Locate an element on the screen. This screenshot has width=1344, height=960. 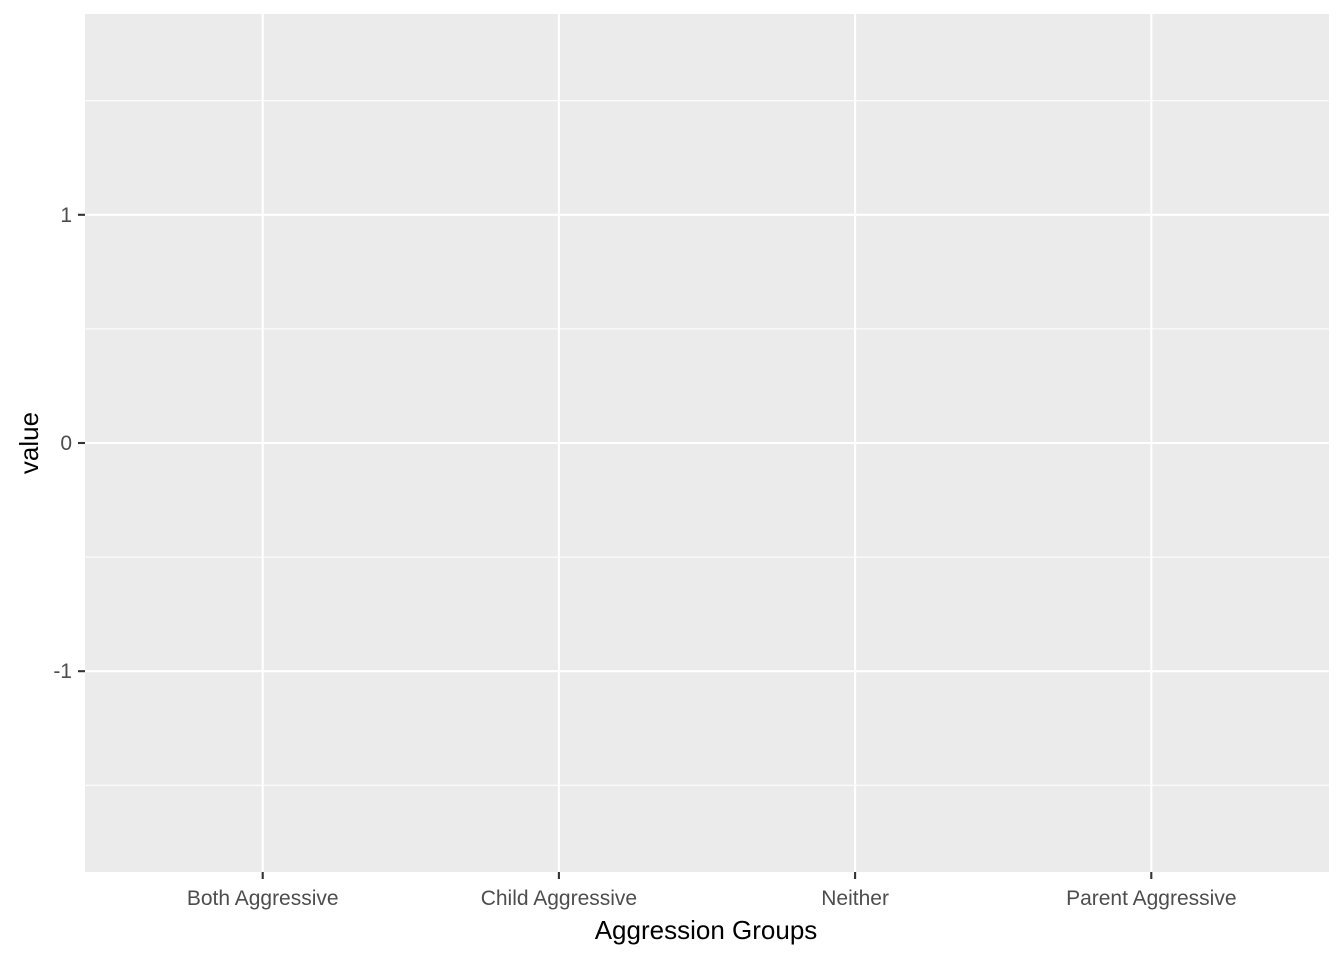
y-axis-title: value is located at coordinates (29, 443).